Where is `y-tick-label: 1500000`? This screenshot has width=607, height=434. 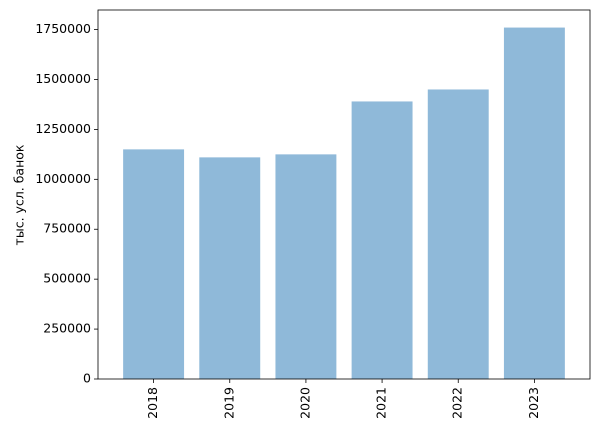 y-tick-label: 1500000 is located at coordinates (63, 78).